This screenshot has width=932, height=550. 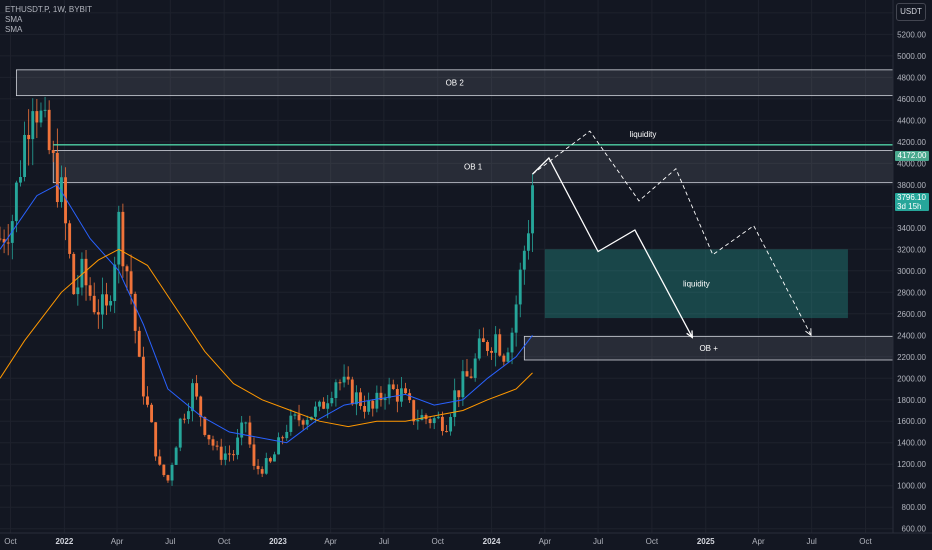 What do you see at coordinates (911, 378) in the screenshot?
I see `price-tick-label: 2000.00` at bounding box center [911, 378].